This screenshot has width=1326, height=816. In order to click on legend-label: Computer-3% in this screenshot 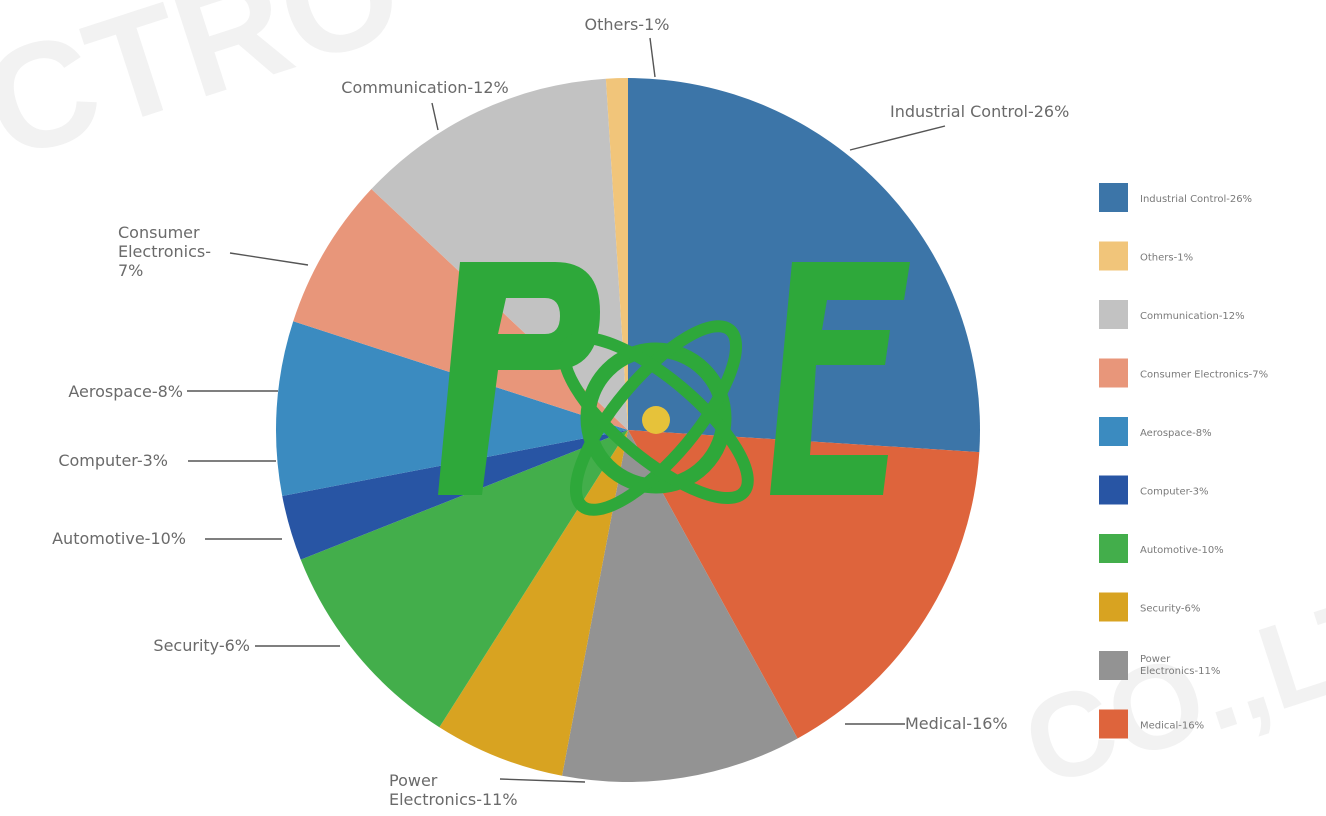, I will do `click(1174, 492)`.